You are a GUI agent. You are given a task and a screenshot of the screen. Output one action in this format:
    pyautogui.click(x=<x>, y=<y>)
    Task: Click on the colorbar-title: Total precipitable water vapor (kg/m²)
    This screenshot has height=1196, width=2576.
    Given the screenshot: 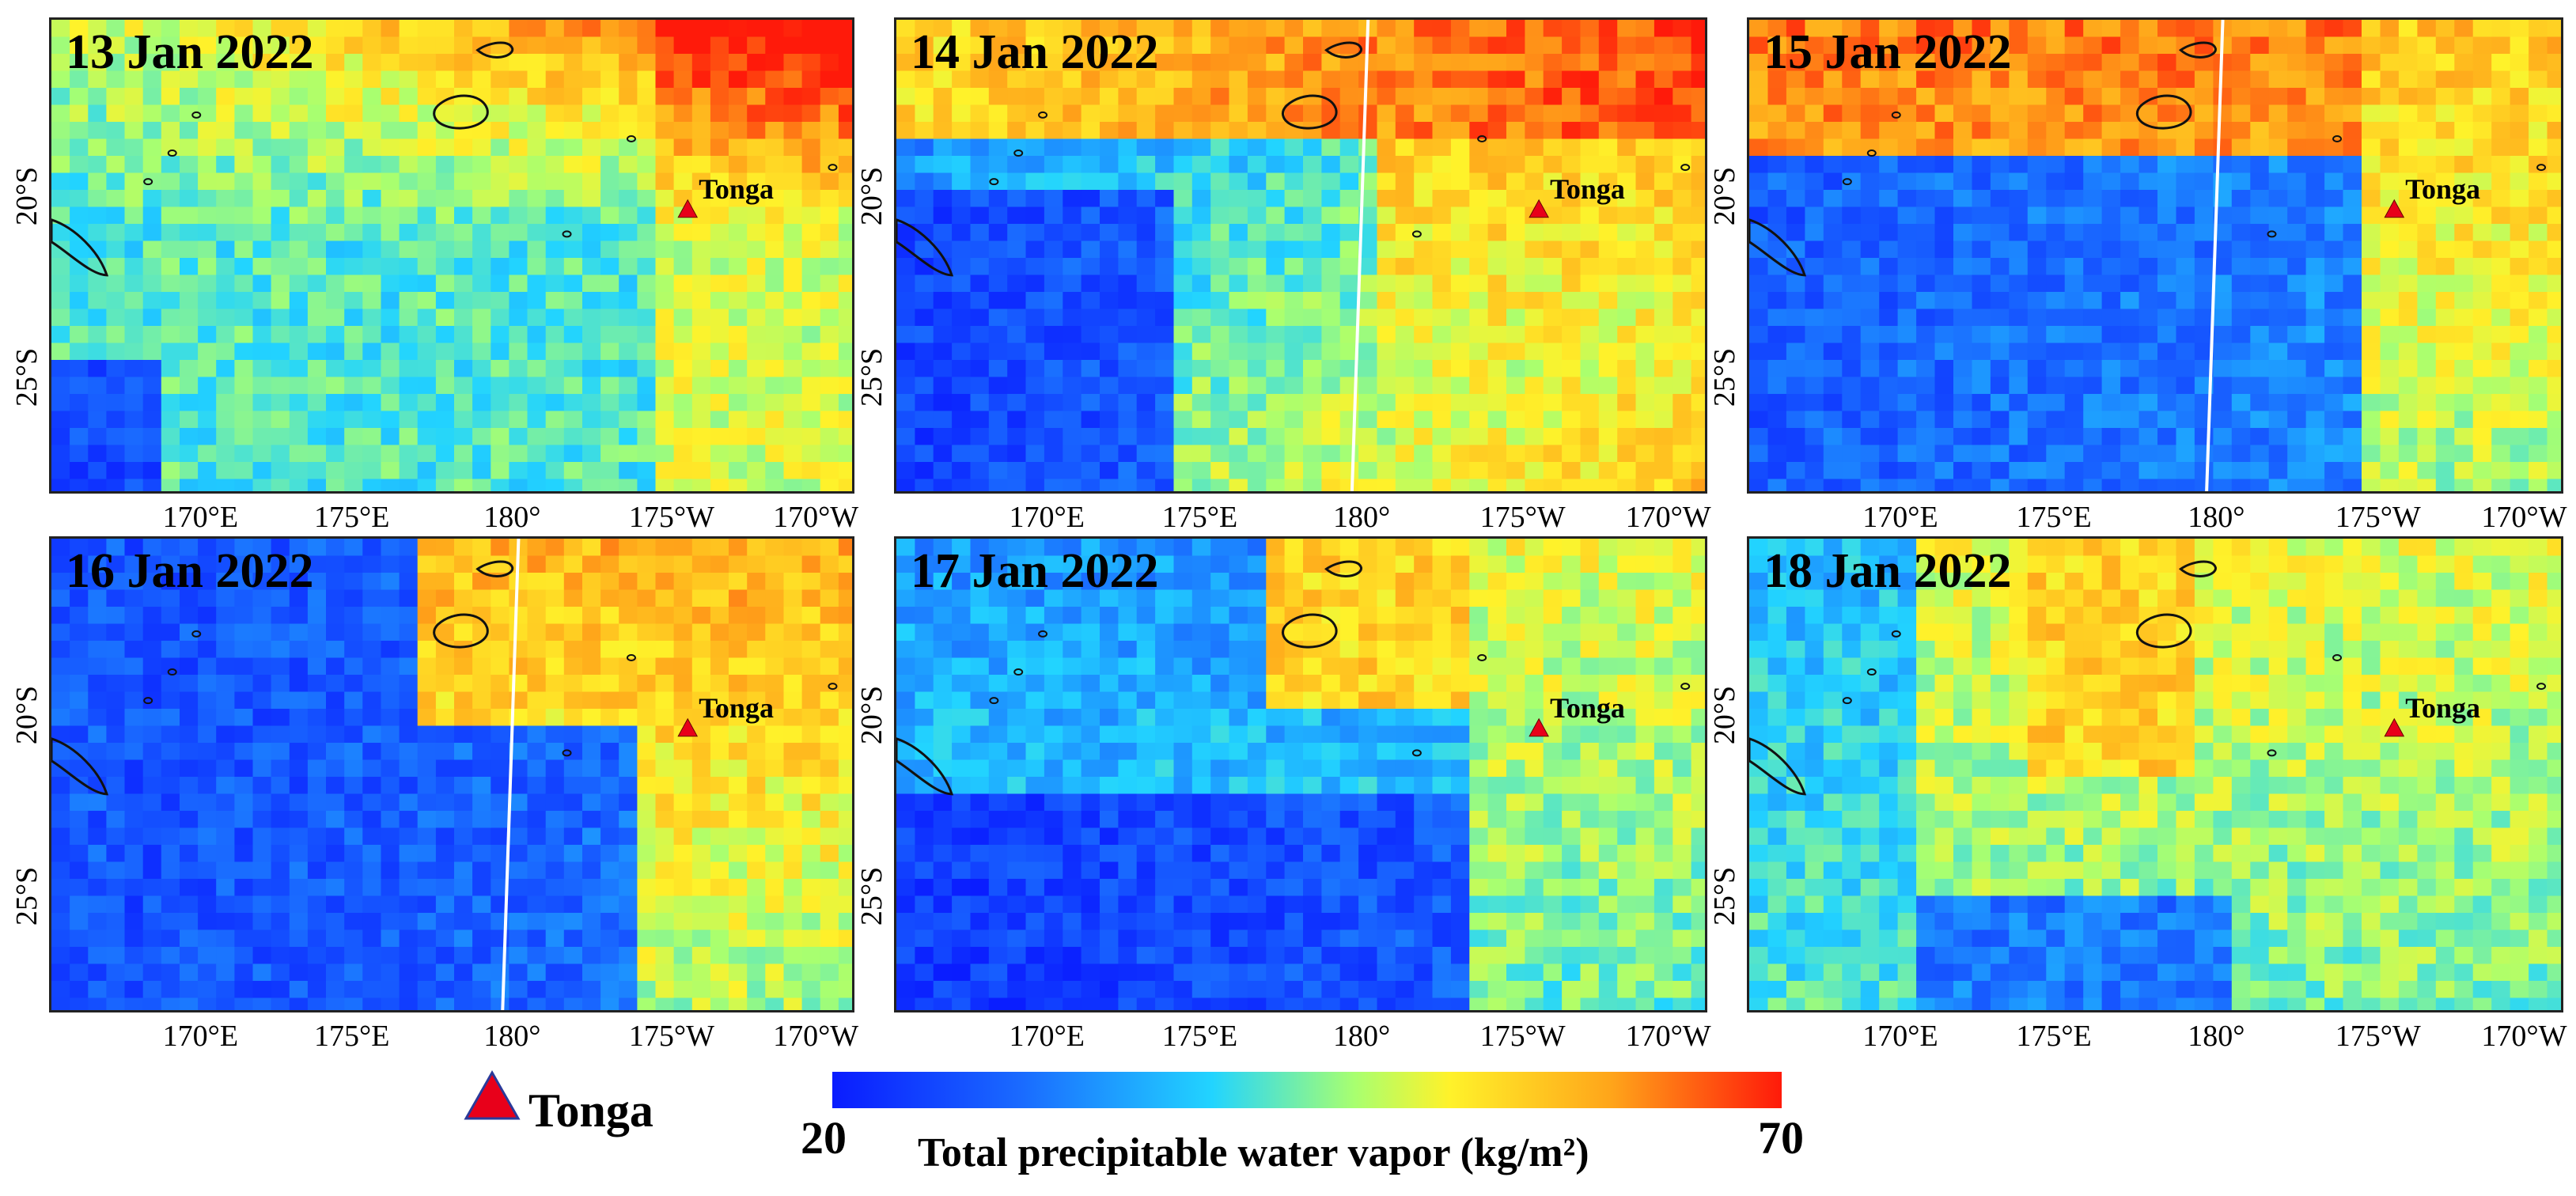 What is the action you would take?
    pyautogui.click(x=1253, y=1152)
    